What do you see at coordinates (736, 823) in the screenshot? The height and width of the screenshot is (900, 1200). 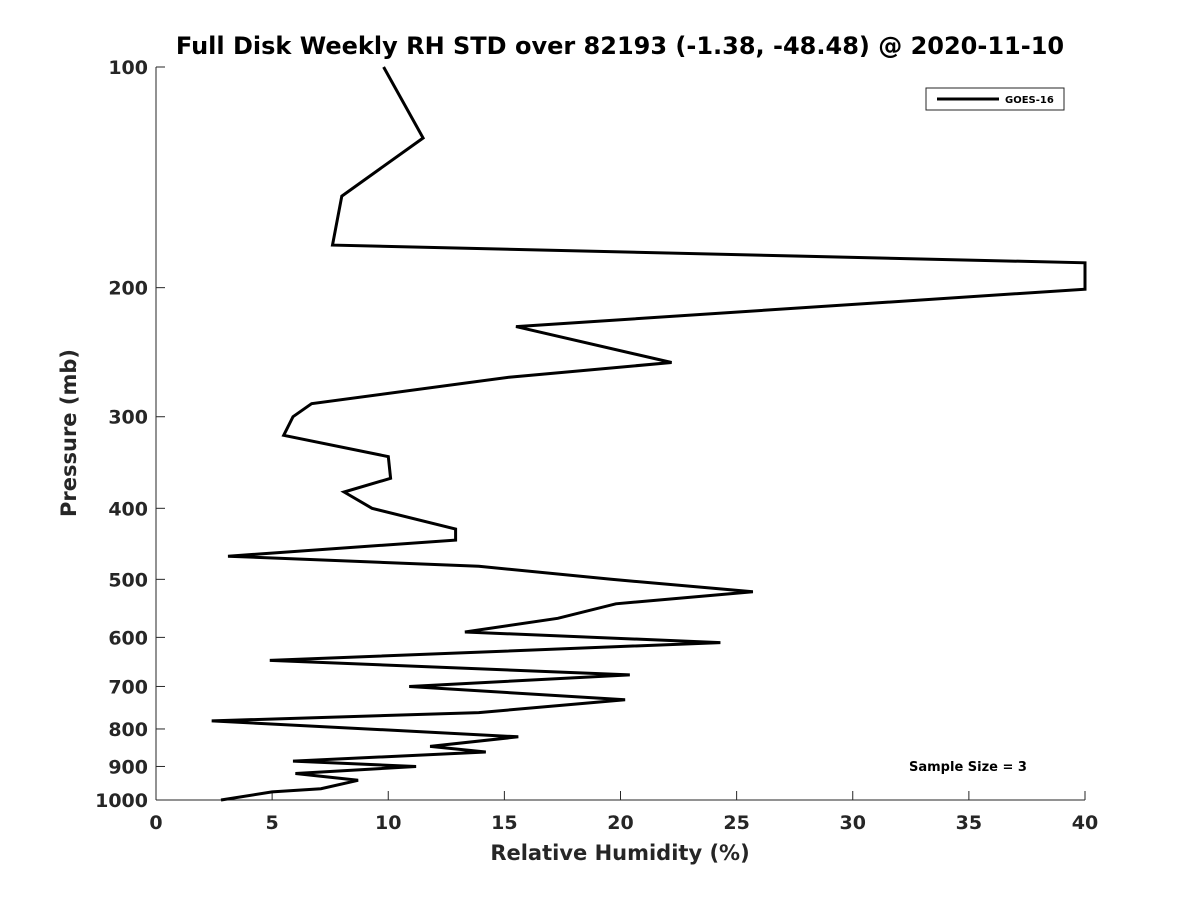 I see `x-tick-label: 25` at bounding box center [736, 823].